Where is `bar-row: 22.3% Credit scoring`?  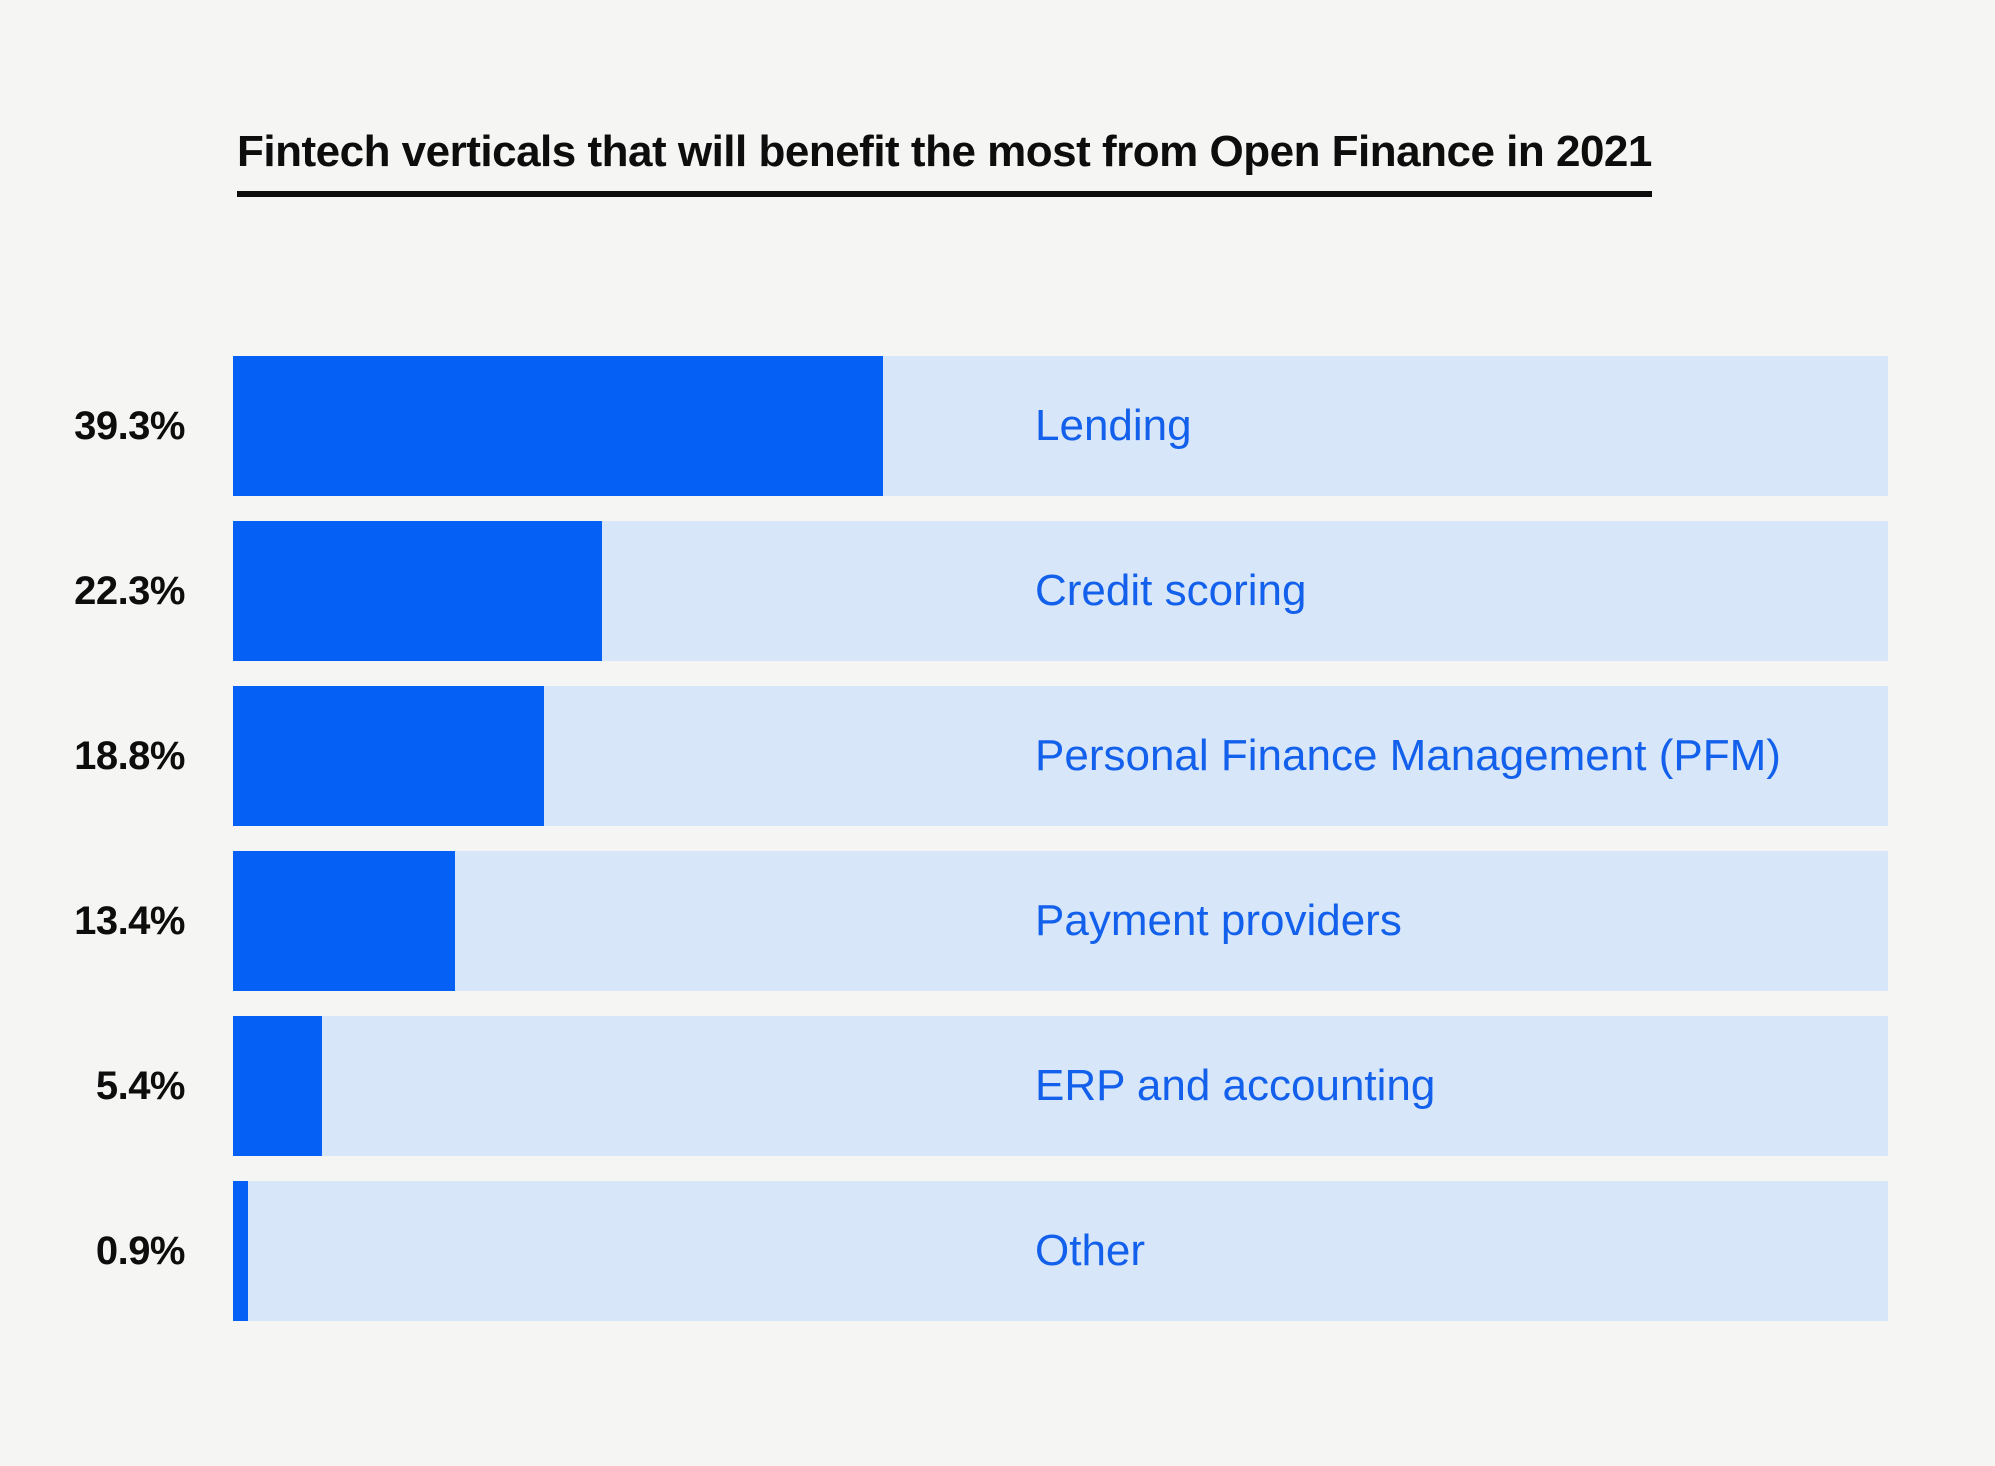
bar-row: 22.3% Credit scoring is located at coordinates (997, 591).